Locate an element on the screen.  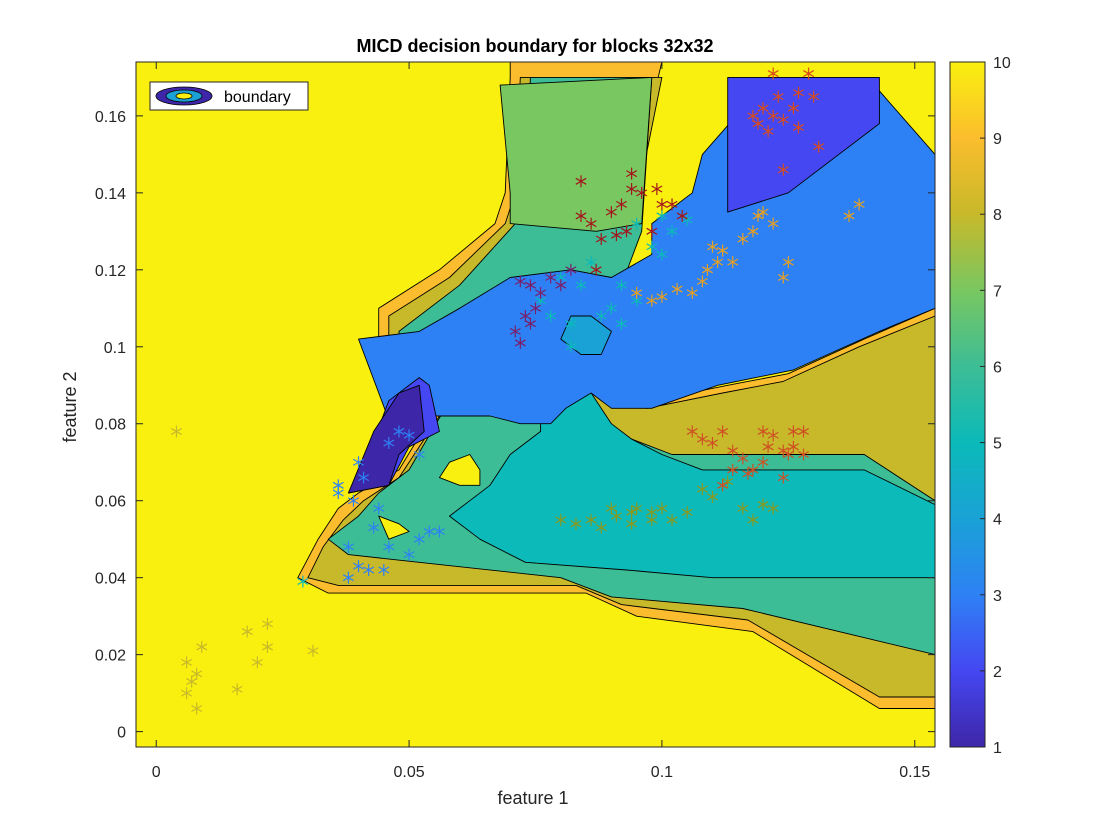
colorbar-tick-label: 5 is located at coordinates (997, 444).